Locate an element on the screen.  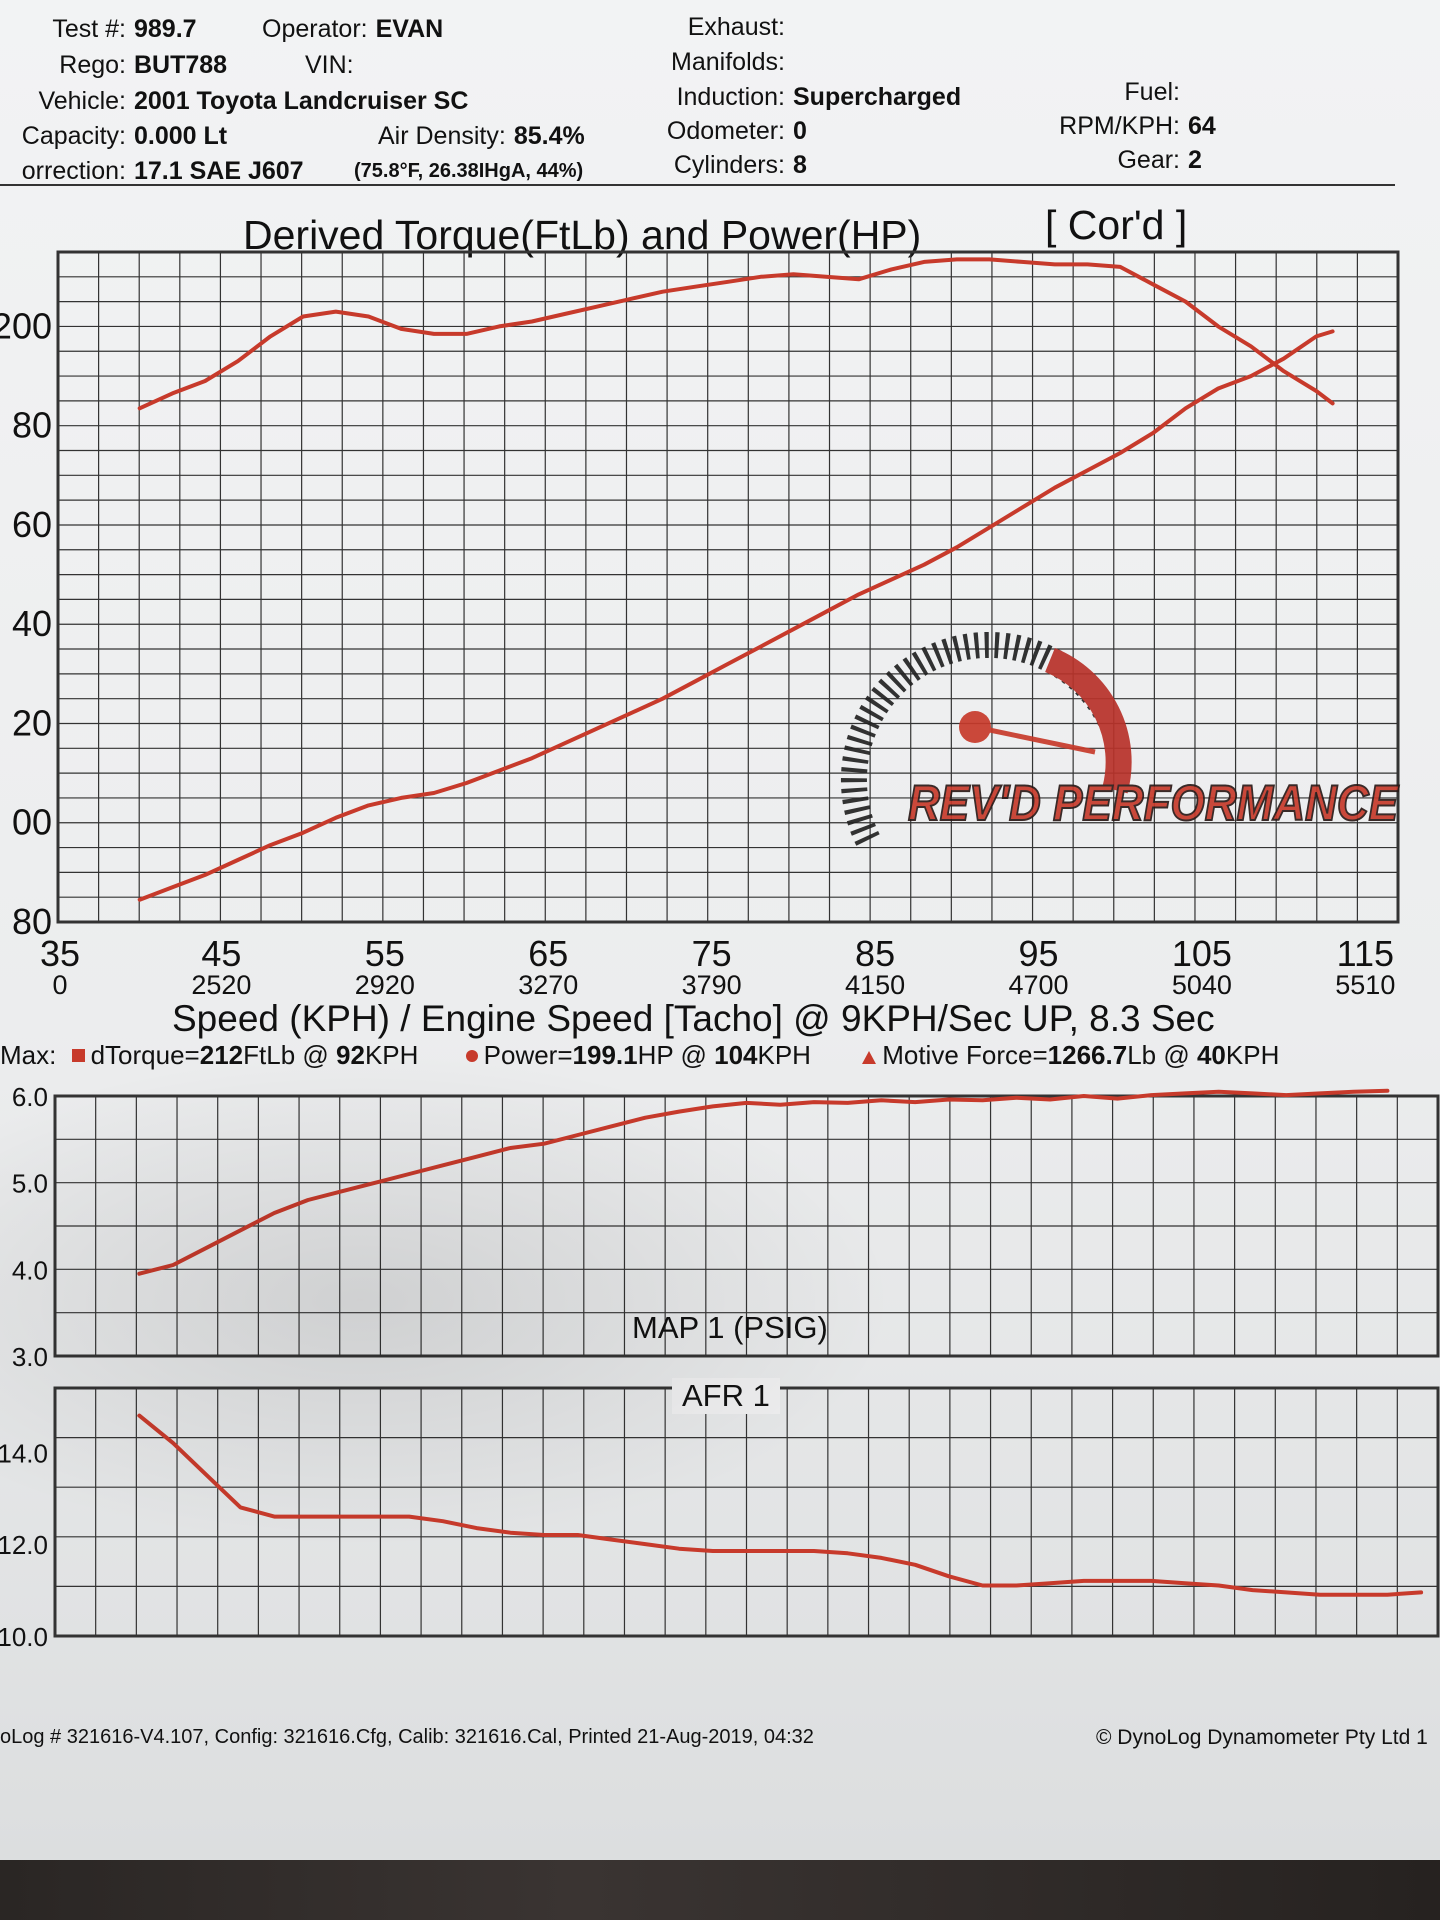
gear-field: Gear: 2 is located at coordinates (1121, 160).